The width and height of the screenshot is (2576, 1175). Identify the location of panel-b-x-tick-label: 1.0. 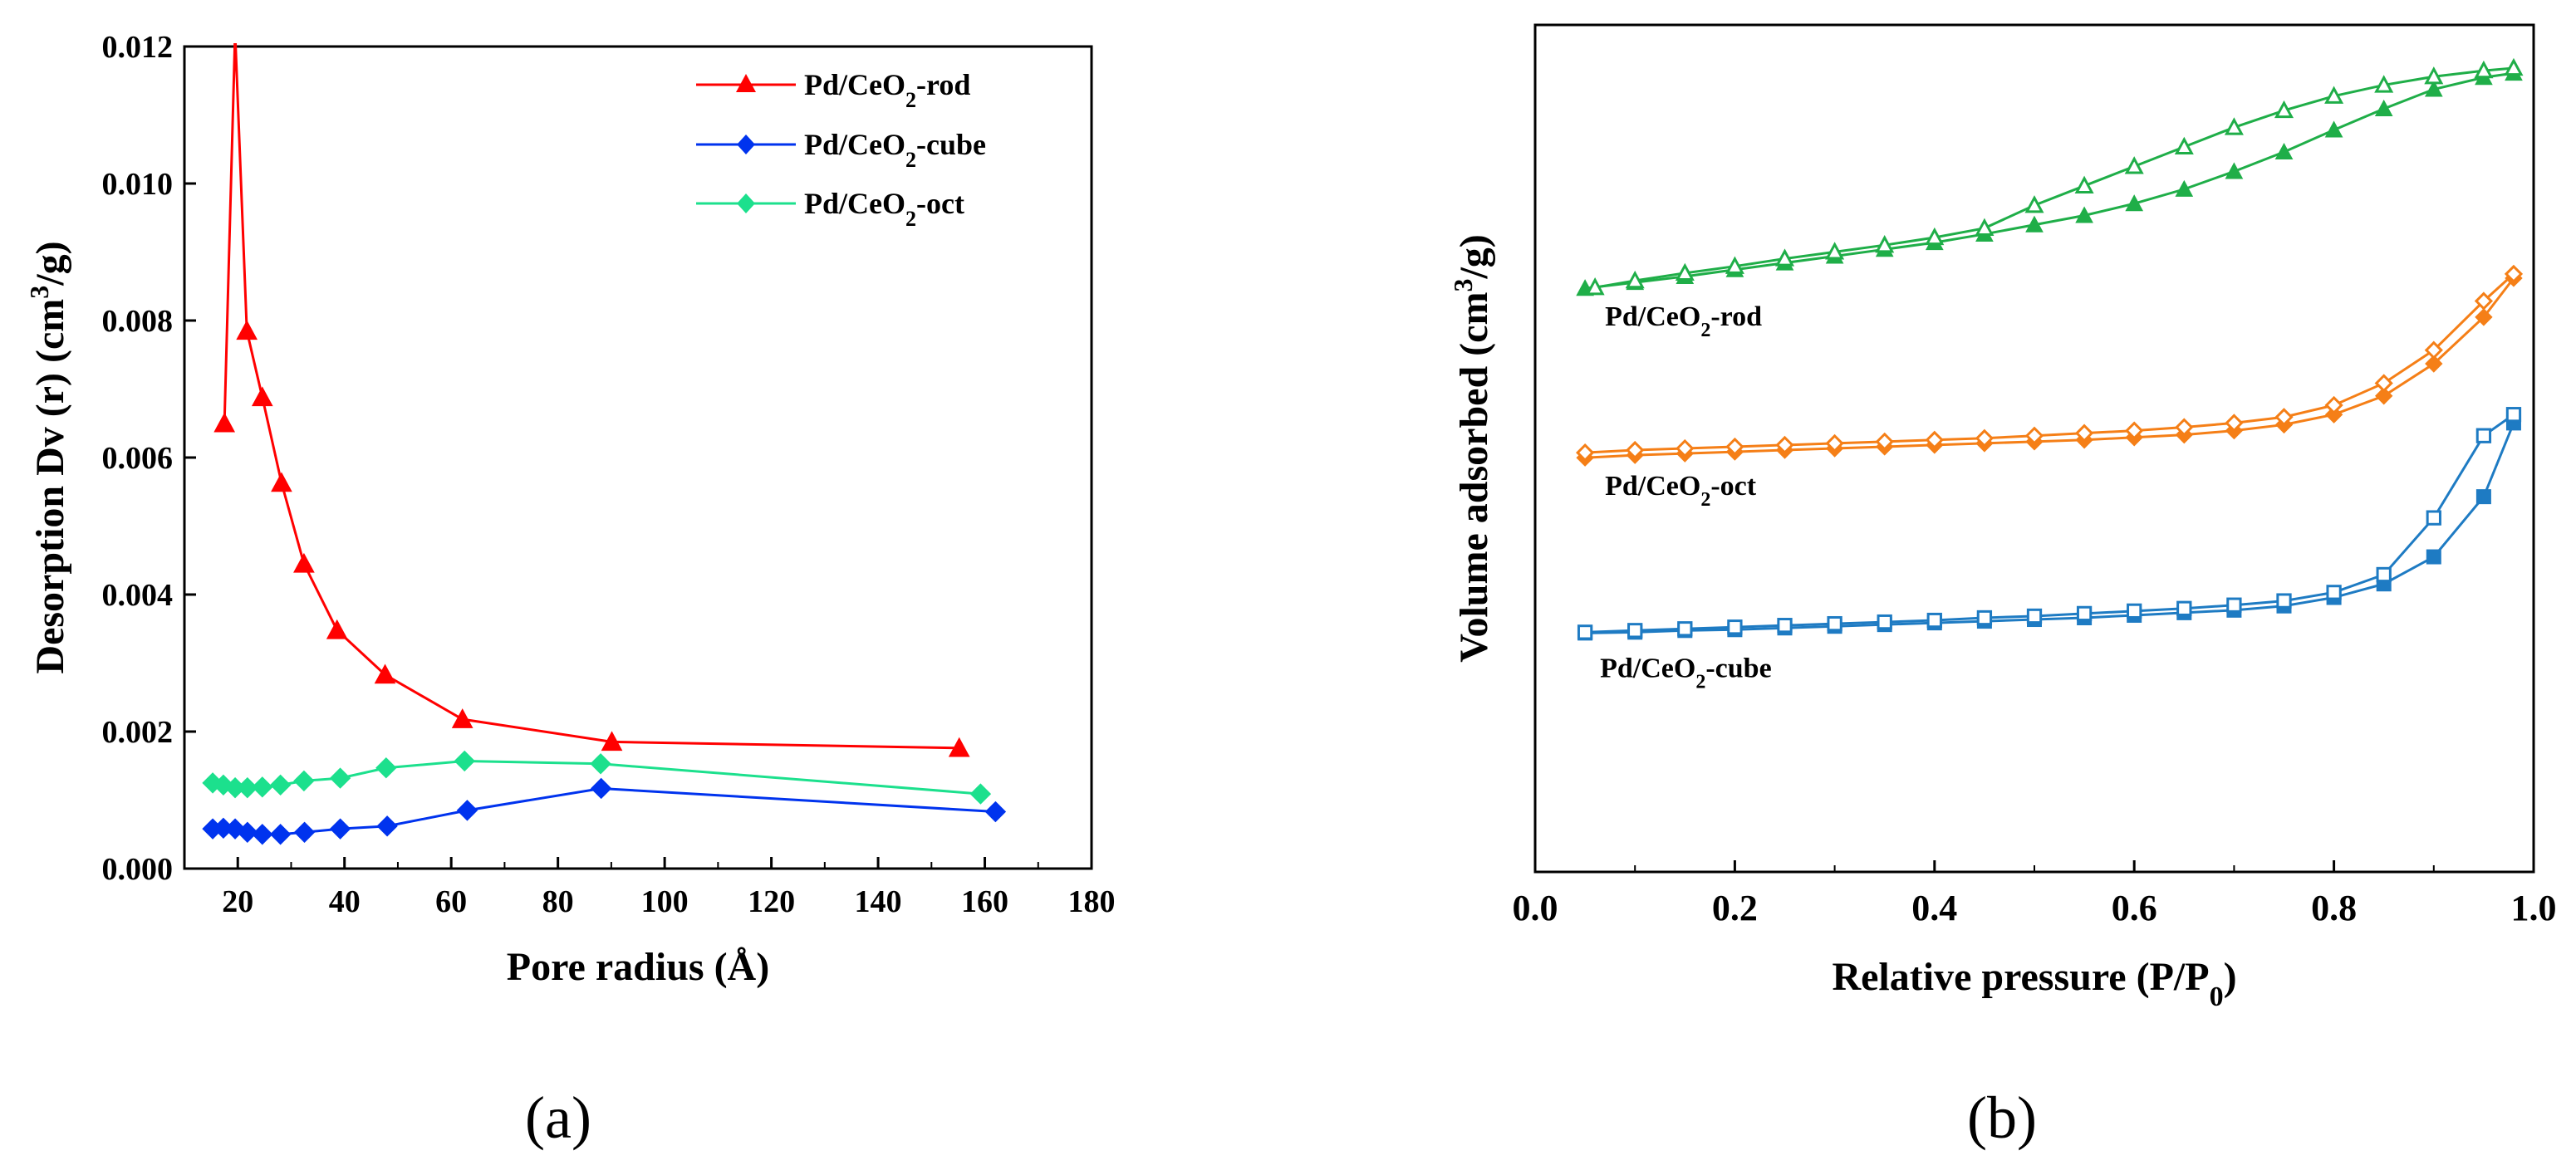
(2534, 908).